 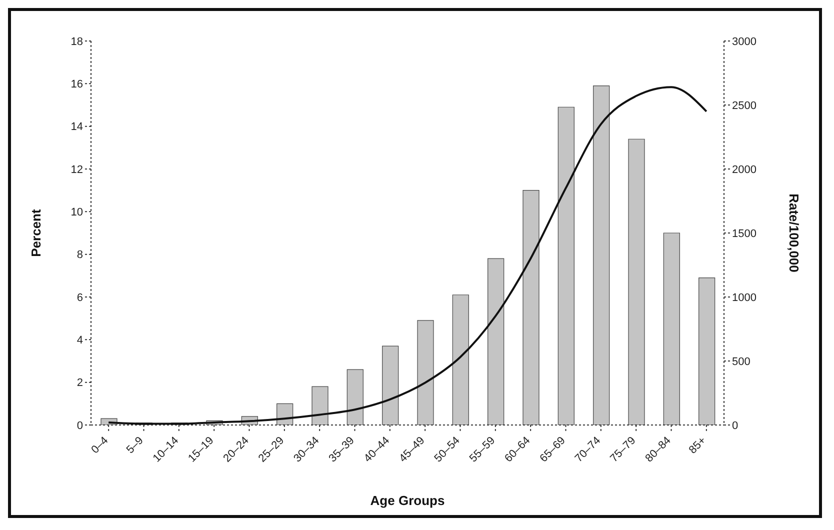 I want to click on y2-tick-label: 500, so click(x=741, y=362).